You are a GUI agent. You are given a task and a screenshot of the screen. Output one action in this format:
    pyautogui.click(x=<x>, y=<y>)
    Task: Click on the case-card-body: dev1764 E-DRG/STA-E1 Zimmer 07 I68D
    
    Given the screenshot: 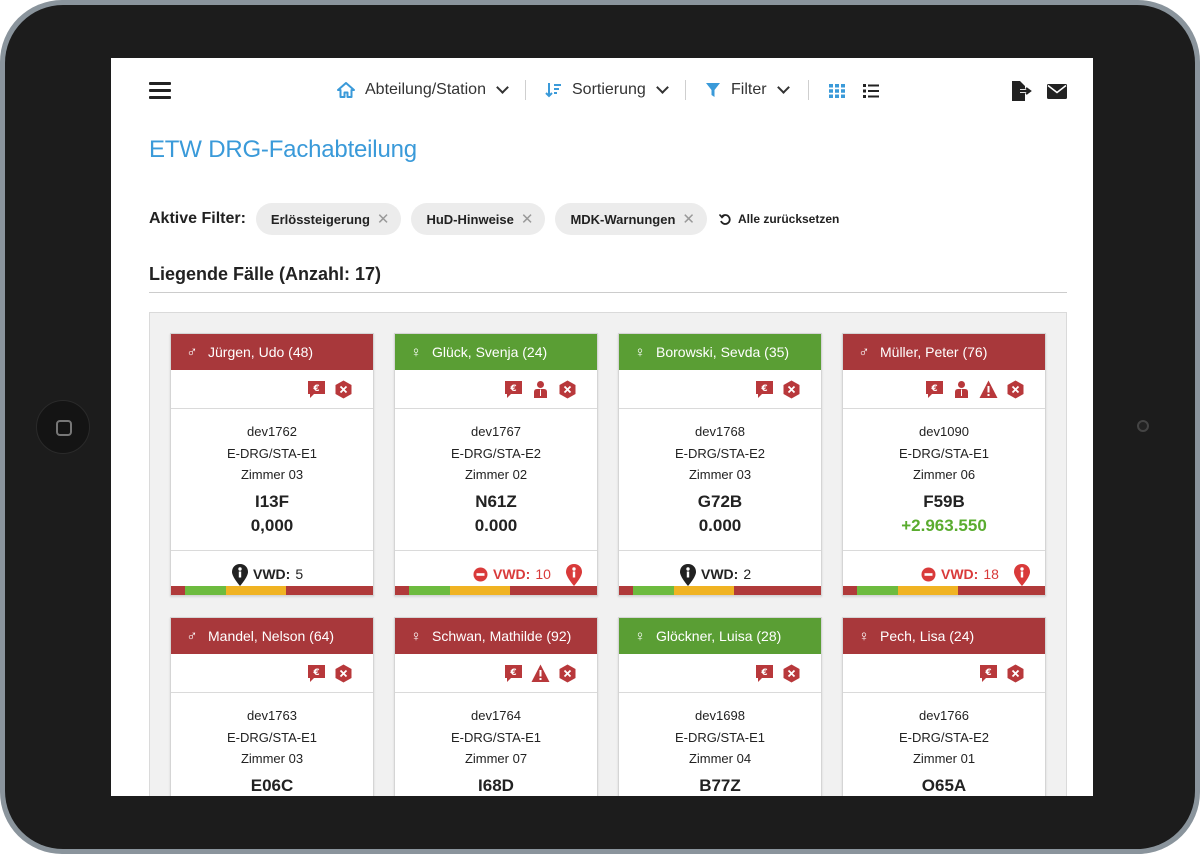 What is the action you would take?
    pyautogui.click(x=496, y=744)
    